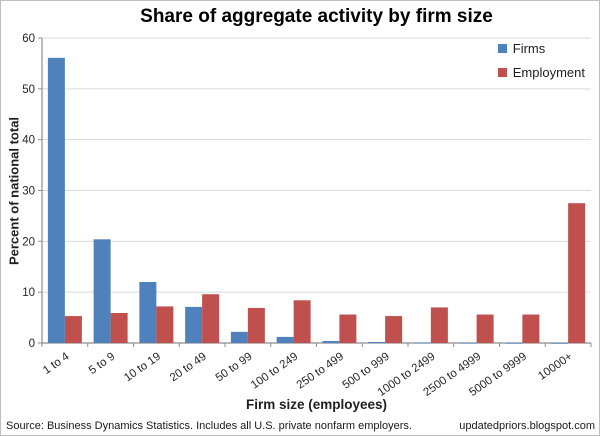 This screenshot has height=436, width=600. Describe the element at coordinates (529, 48) in the screenshot. I see `legend-label-firms: Firms` at that location.